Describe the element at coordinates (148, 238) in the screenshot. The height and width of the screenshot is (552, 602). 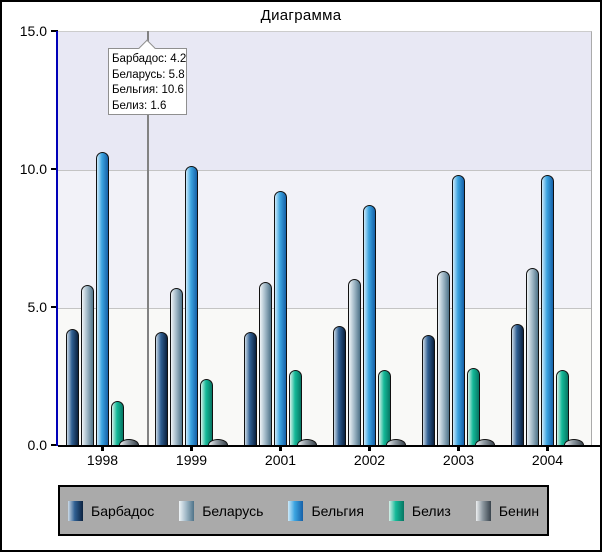
I see `crosshair-marker-line` at that location.